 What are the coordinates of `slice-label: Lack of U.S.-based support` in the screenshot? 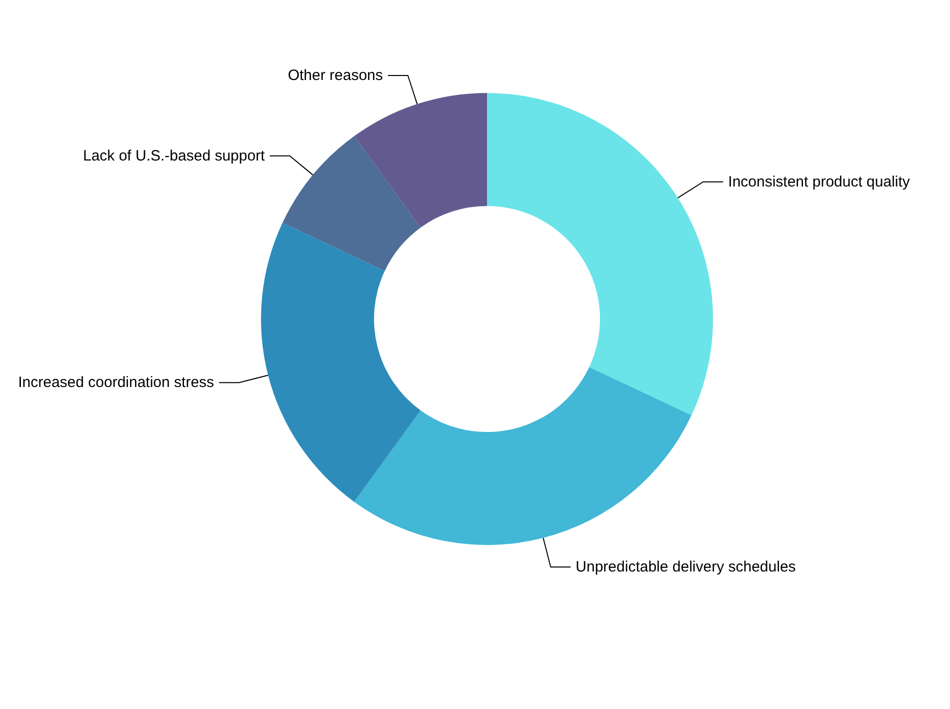 It's located at (174, 155).